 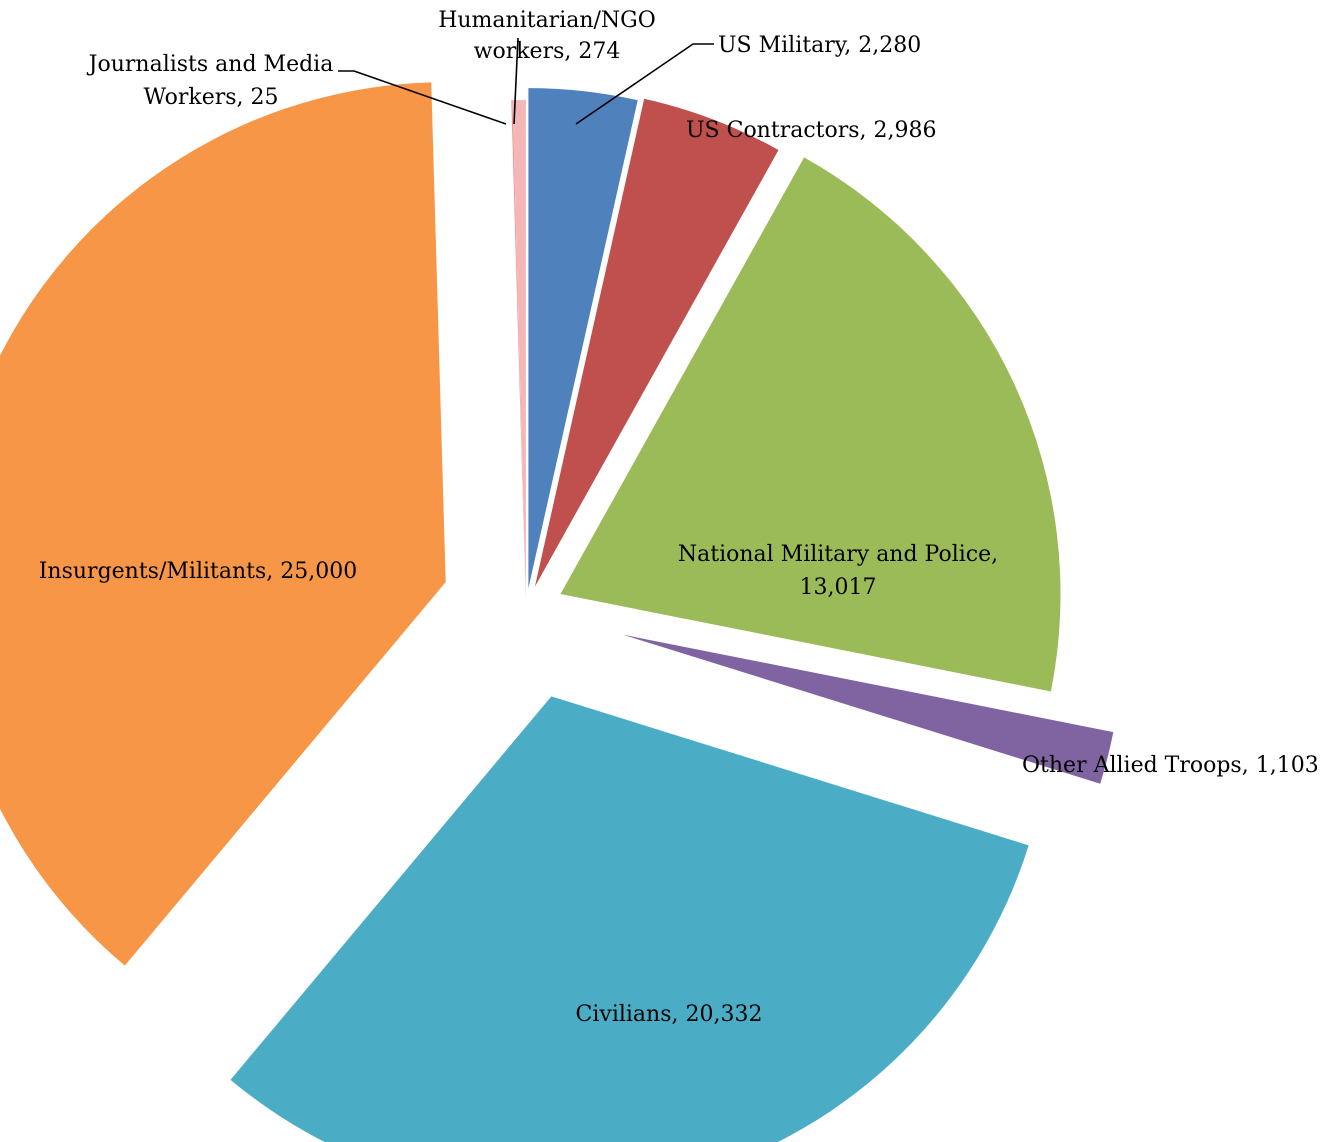 I want to click on slice-us-contractors, so click(x=656, y=342).